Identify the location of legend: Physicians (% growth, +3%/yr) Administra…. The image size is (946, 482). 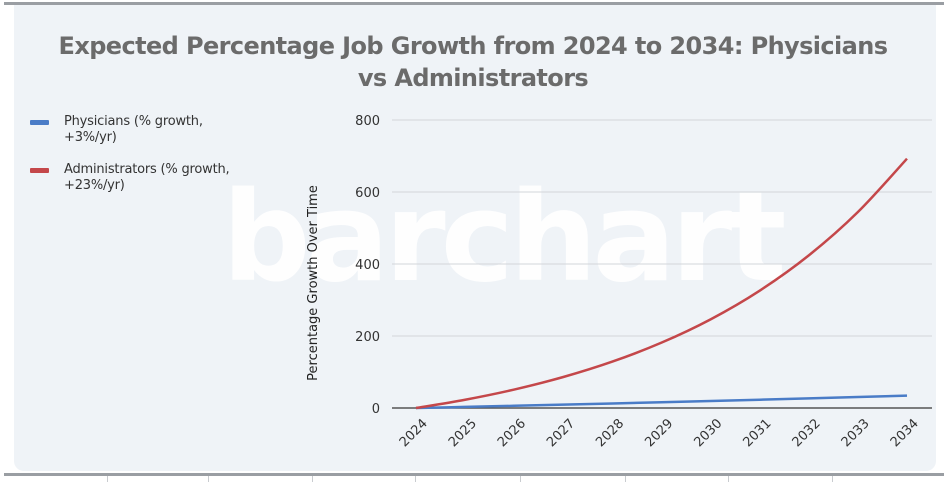
(155, 162).